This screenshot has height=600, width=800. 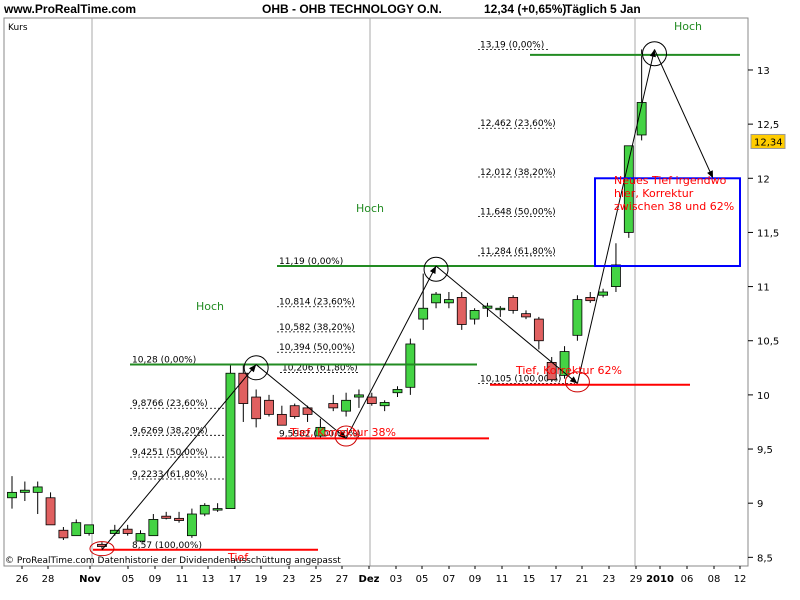 What do you see at coordinates (342, 579) in the screenshot?
I see `x-tick-label: 27` at bounding box center [342, 579].